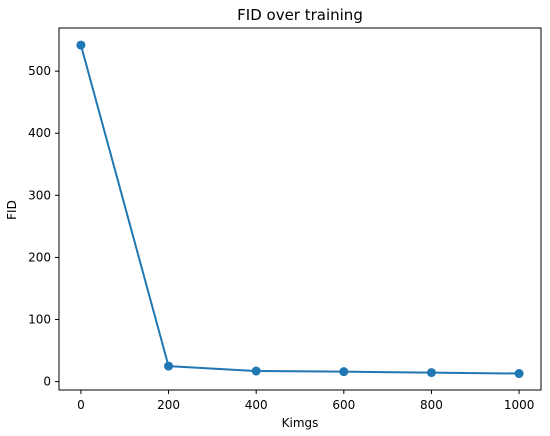 The image size is (550, 436). What do you see at coordinates (519, 405) in the screenshot?
I see `x-tick-label: 1000` at bounding box center [519, 405].